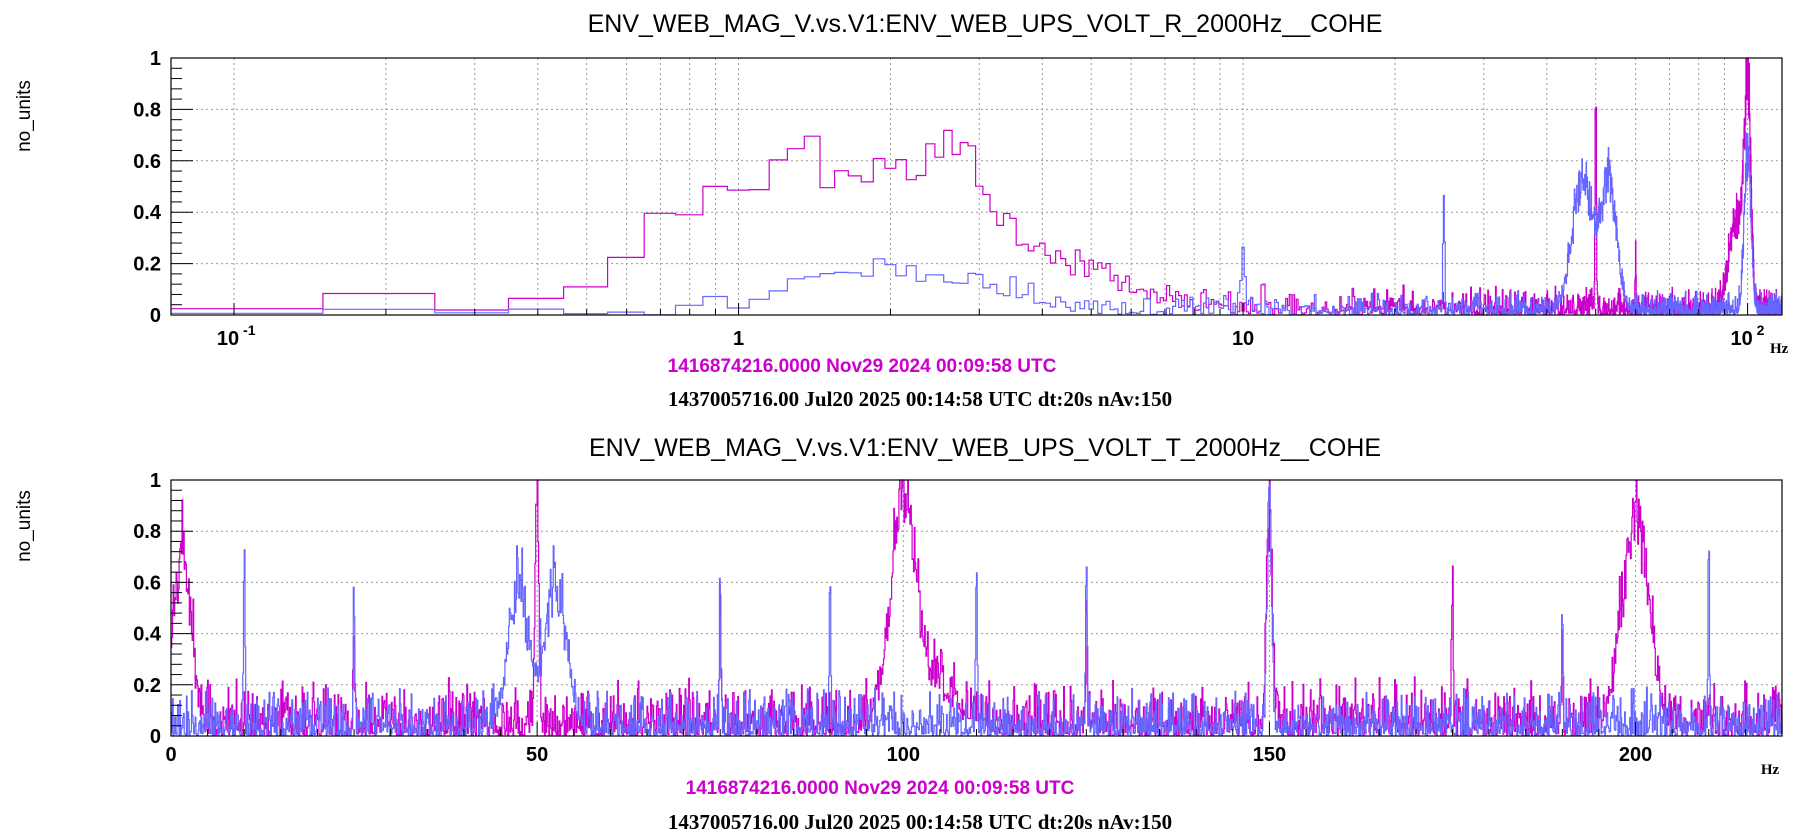 The width and height of the screenshot is (1814, 838). Describe the element at coordinates (1635, 755) in the screenshot. I see `x-tick-label: 200` at that location.